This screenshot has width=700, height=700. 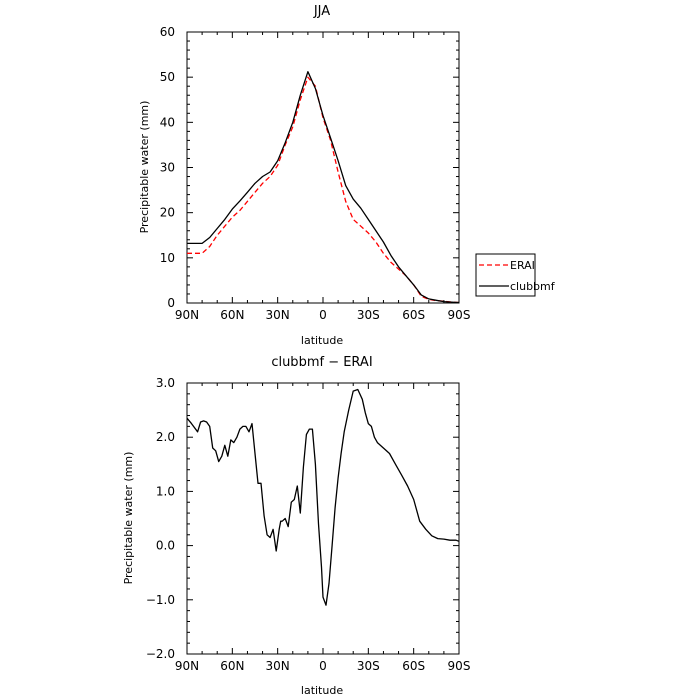 I want to click on bottom-x-axis-label: latitude, so click(x=322, y=690).